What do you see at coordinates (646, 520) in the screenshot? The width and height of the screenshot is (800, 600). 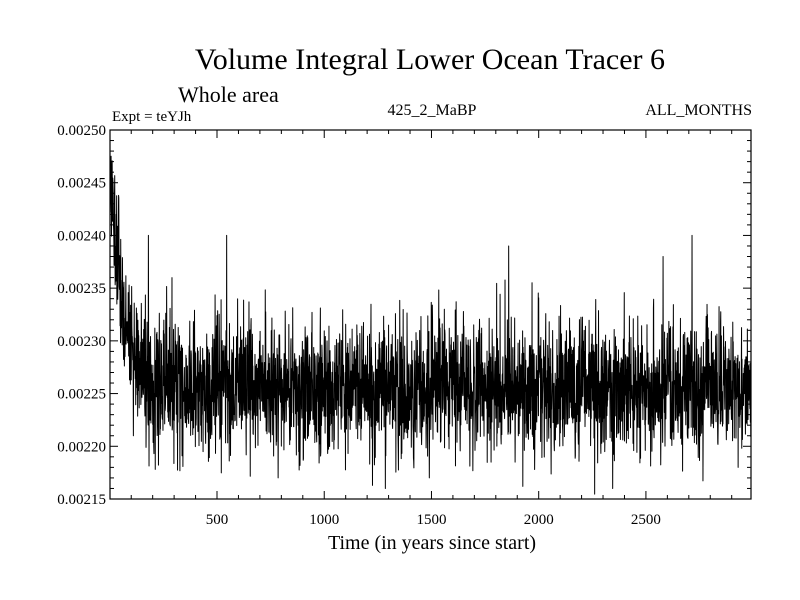 I see `x-tick-label: 2500` at bounding box center [646, 520].